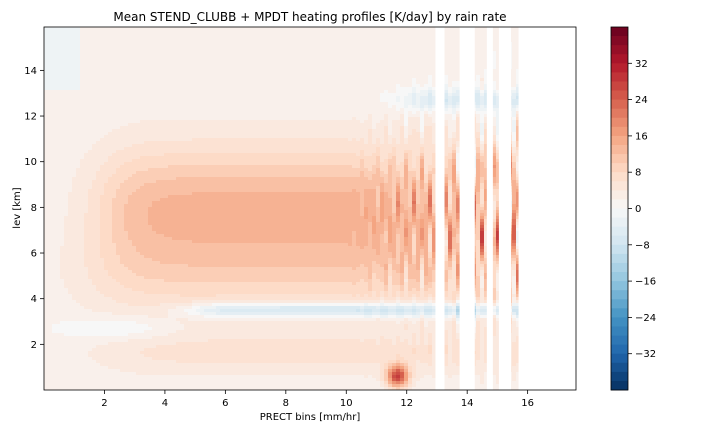  What do you see at coordinates (34, 299) in the screenshot?
I see `y-tick-label: 4` at bounding box center [34, 299].